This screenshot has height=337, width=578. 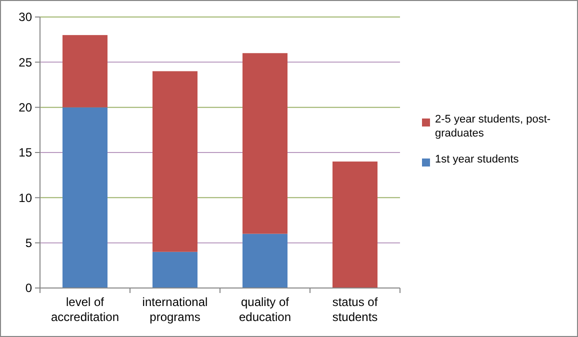 I want to click on x-tick-label: quality of education, so click(x=265, y=309).